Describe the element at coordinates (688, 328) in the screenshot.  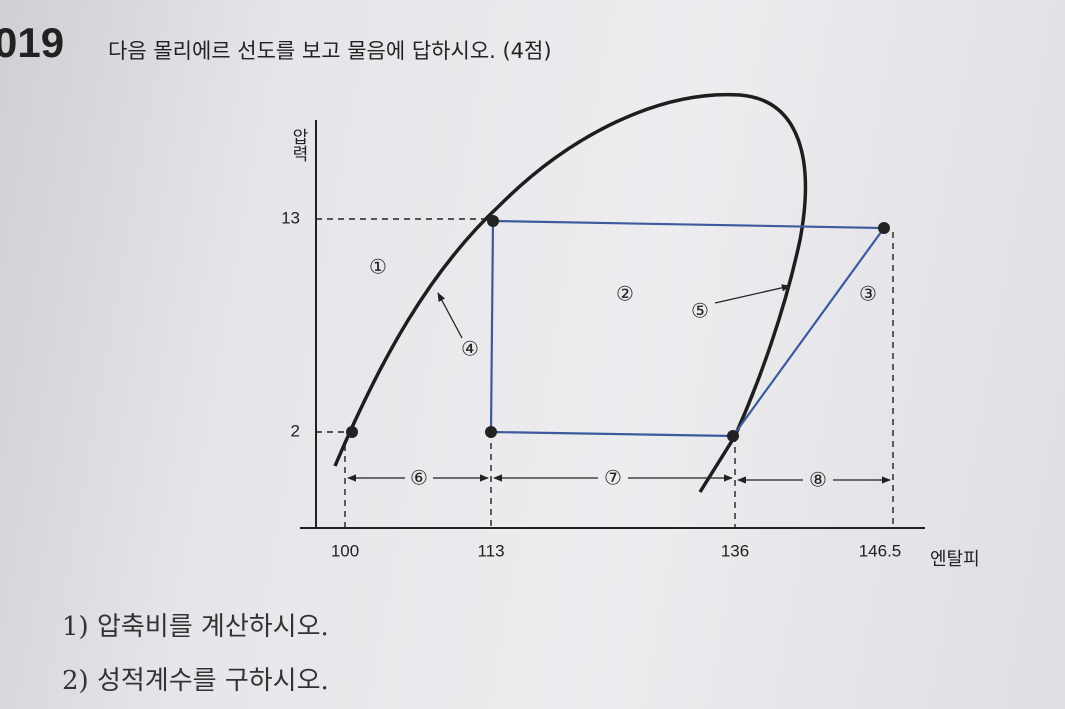
I see `cycle` at that location.